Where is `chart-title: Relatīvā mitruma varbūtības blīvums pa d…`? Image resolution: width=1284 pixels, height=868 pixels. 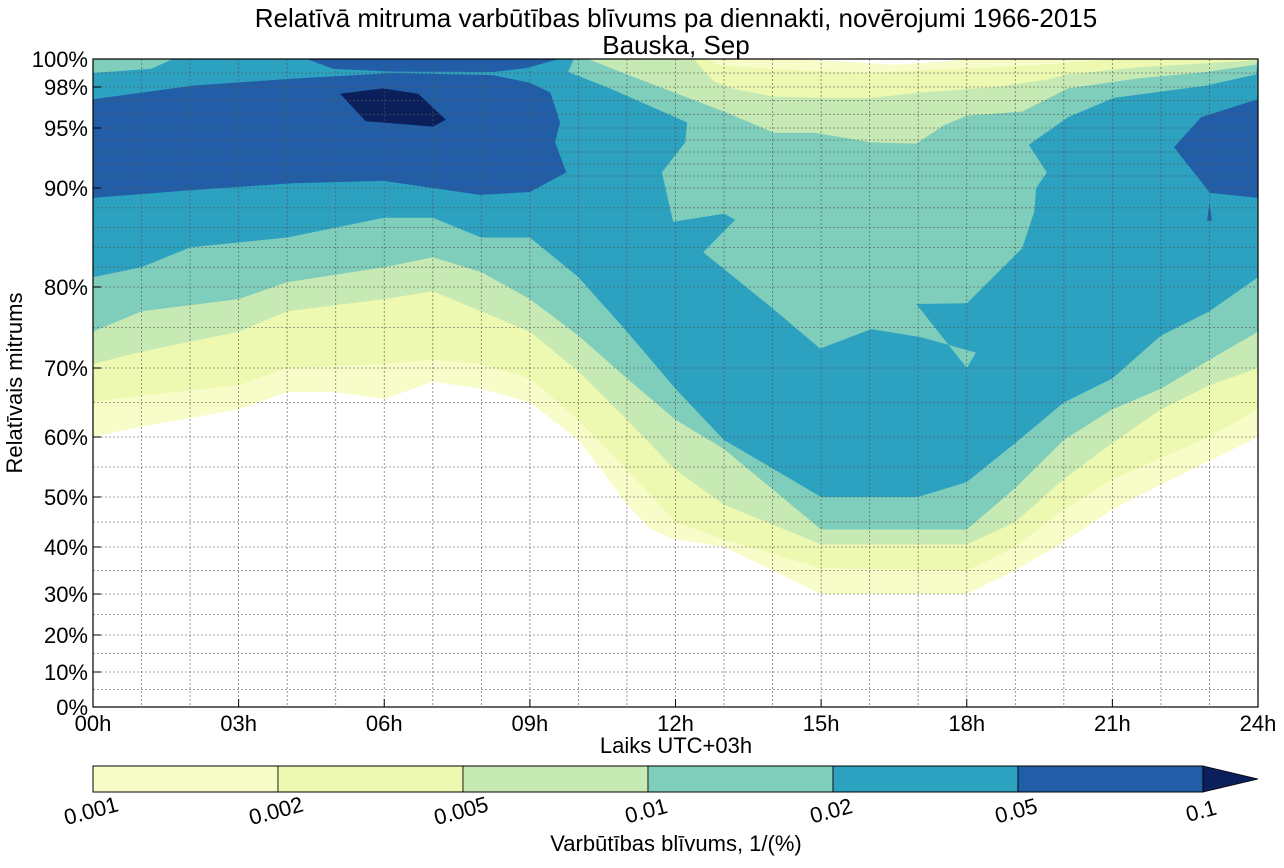
chart-title: Relatīvā mitruma varbūtības blīvums pa d… is located at coordinates (676, 18).